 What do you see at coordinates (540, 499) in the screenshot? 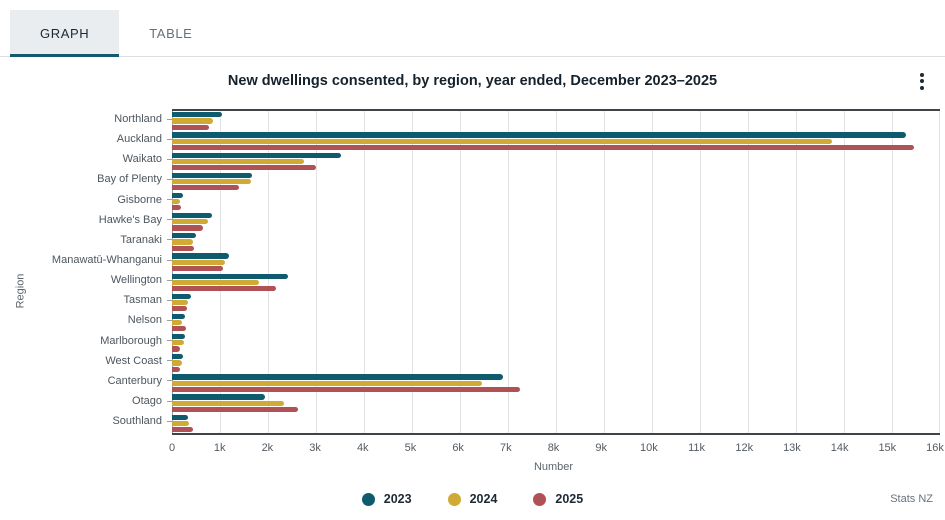
I see `legend-dot-icon` at bounding box center [540, 499].